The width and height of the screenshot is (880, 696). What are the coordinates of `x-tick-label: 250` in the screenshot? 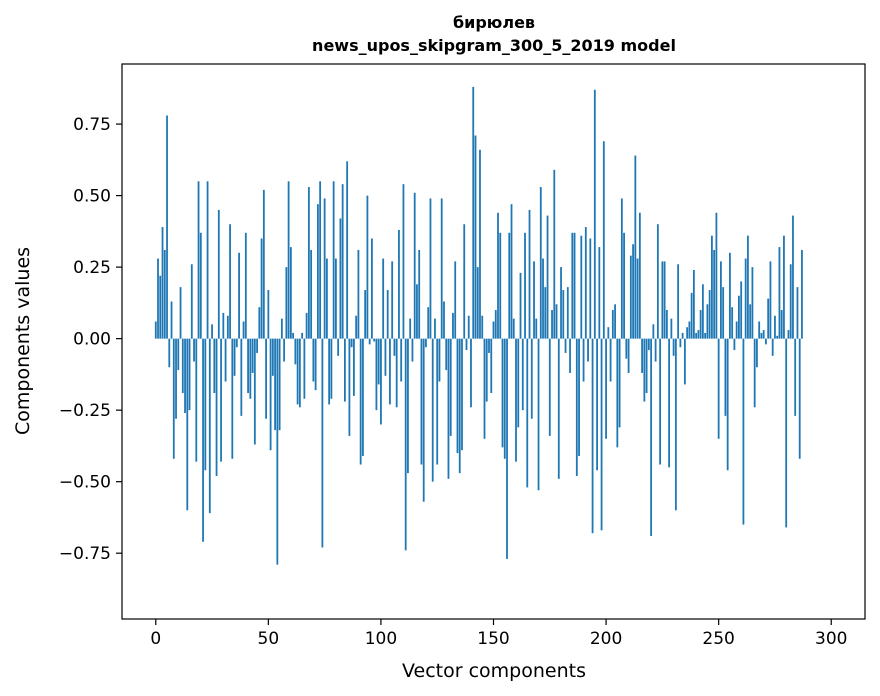 It's located at (718, 639).